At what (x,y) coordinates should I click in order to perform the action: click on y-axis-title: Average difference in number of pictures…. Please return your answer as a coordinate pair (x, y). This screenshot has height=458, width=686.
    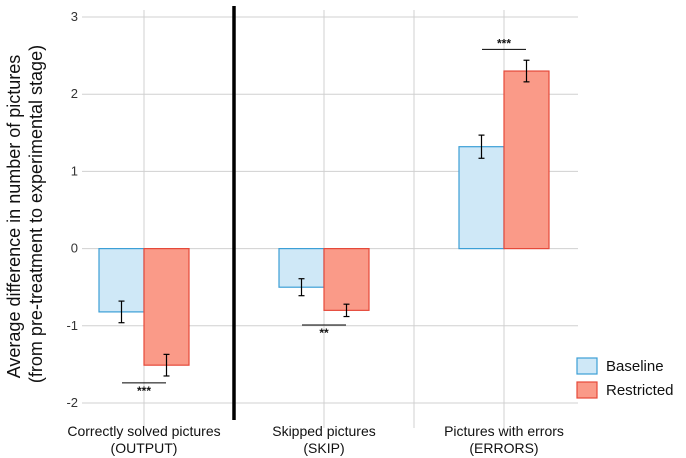
    Looking at the image, I should click on (25, 214).